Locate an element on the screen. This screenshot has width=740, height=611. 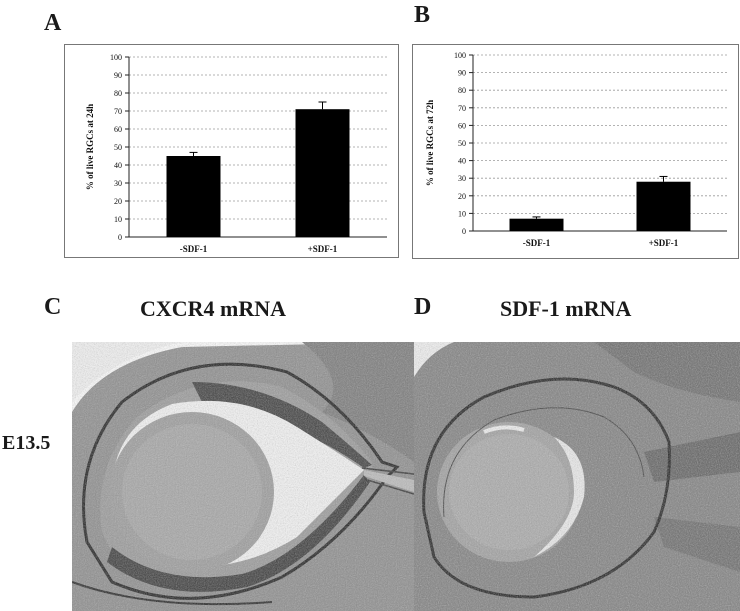
title-sdf1: SDF-1 mRNA is located at coordinates (566, 308).